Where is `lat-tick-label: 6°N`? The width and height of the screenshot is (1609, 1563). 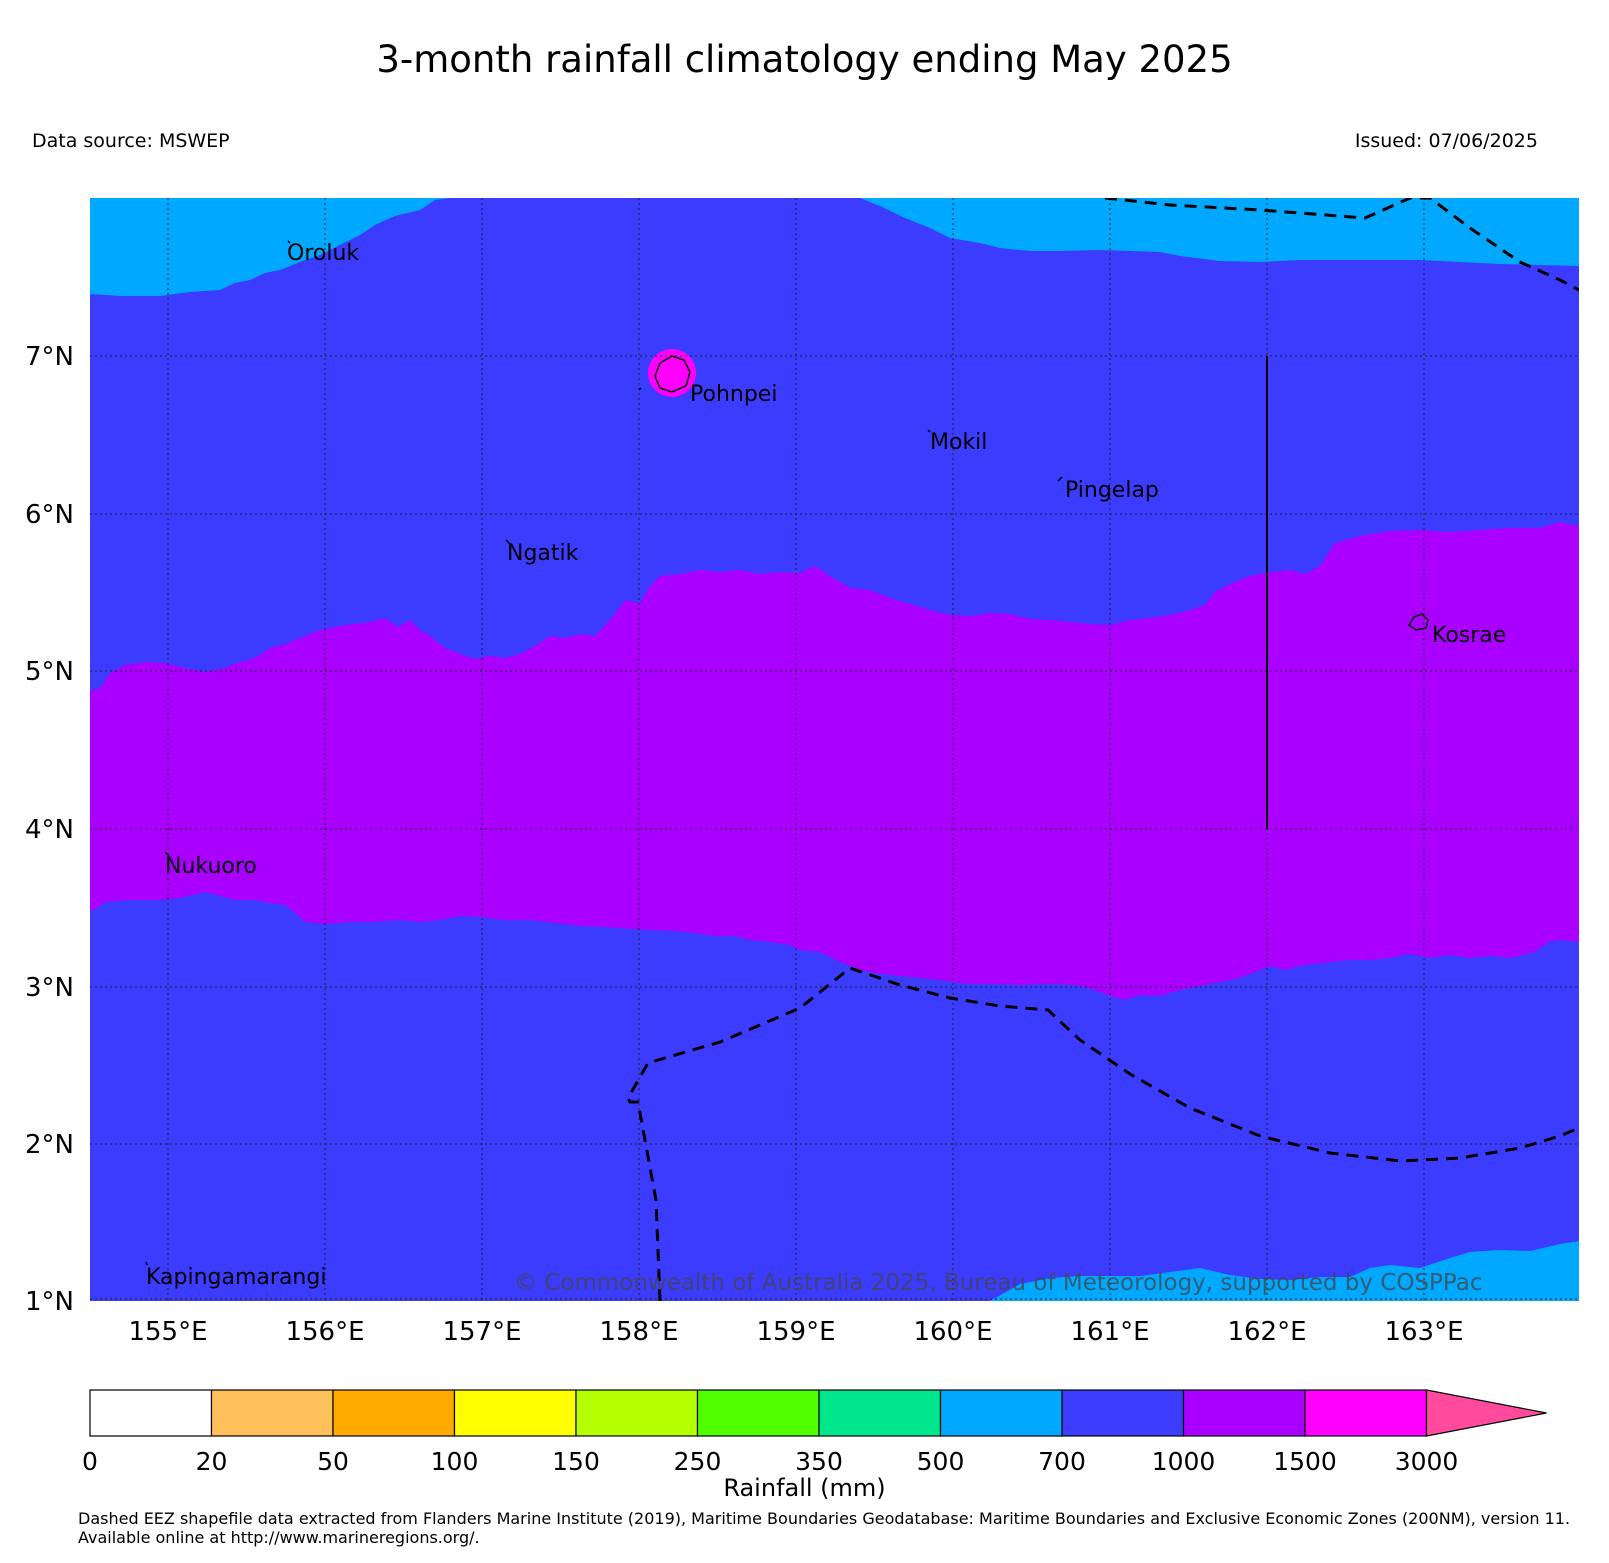
lat-tick-label: 6°N is located at coordinates (49, 515).